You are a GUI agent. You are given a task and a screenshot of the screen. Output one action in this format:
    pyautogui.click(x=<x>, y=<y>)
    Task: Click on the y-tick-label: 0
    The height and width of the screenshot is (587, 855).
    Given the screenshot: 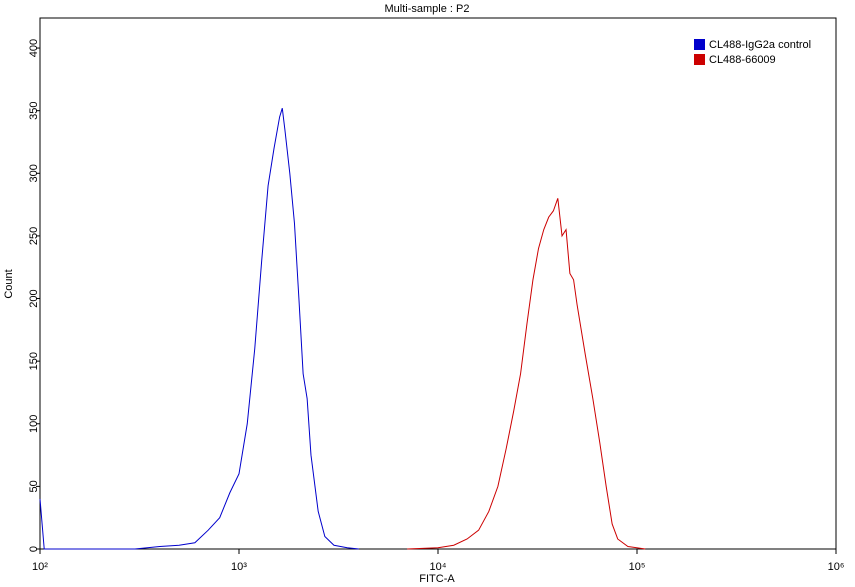 What is the action you would take?
    pyautogui.click(x=34, y=549)
    